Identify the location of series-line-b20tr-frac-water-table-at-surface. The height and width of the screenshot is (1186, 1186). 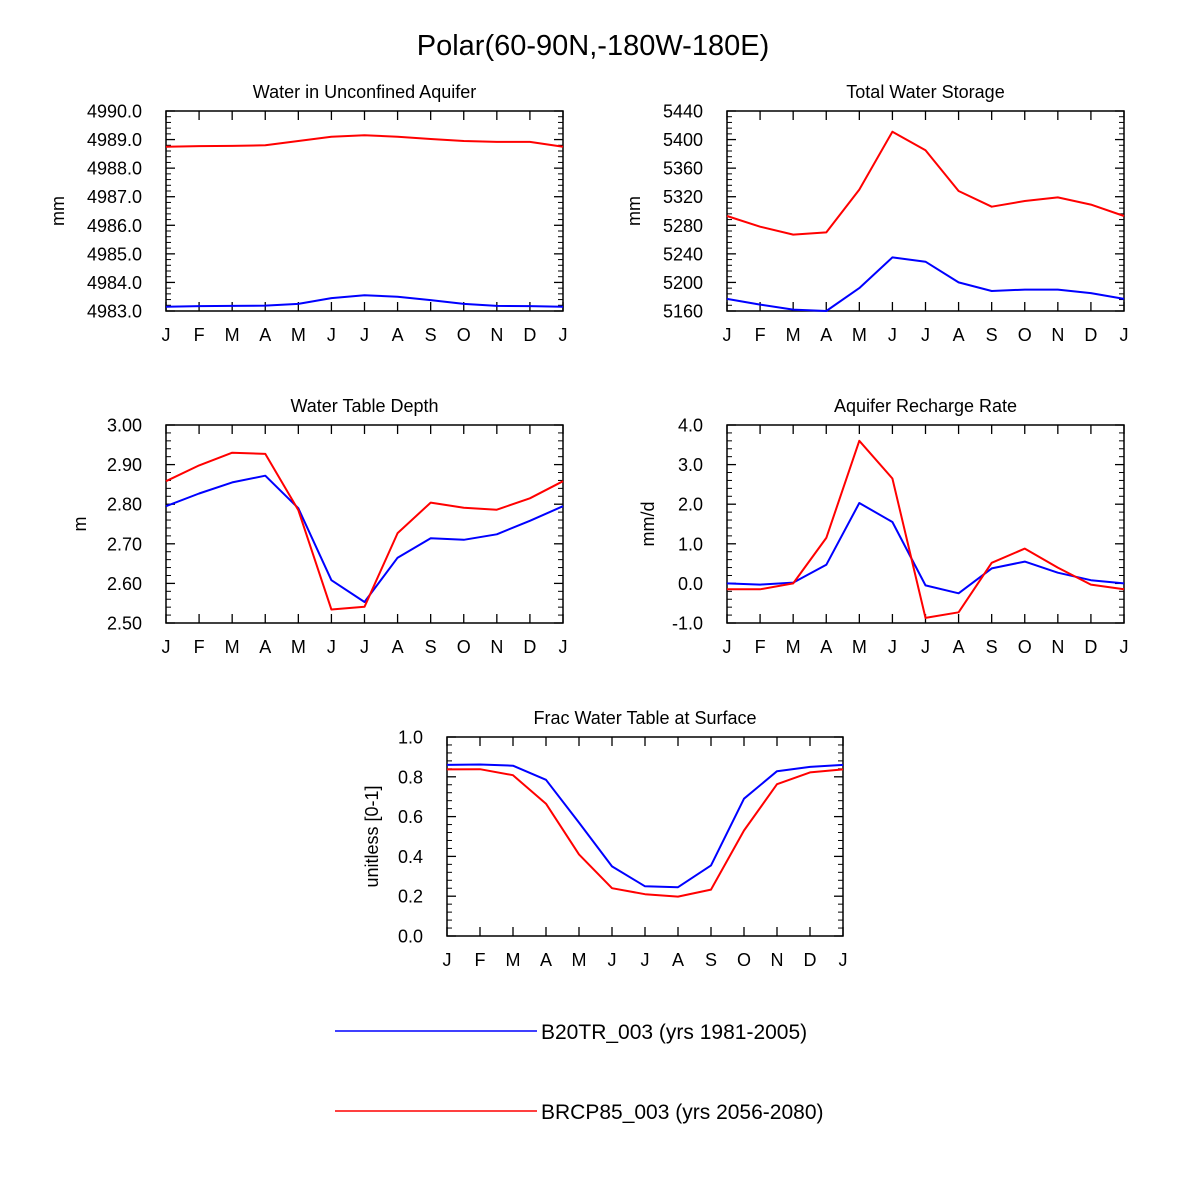
(645, 826).